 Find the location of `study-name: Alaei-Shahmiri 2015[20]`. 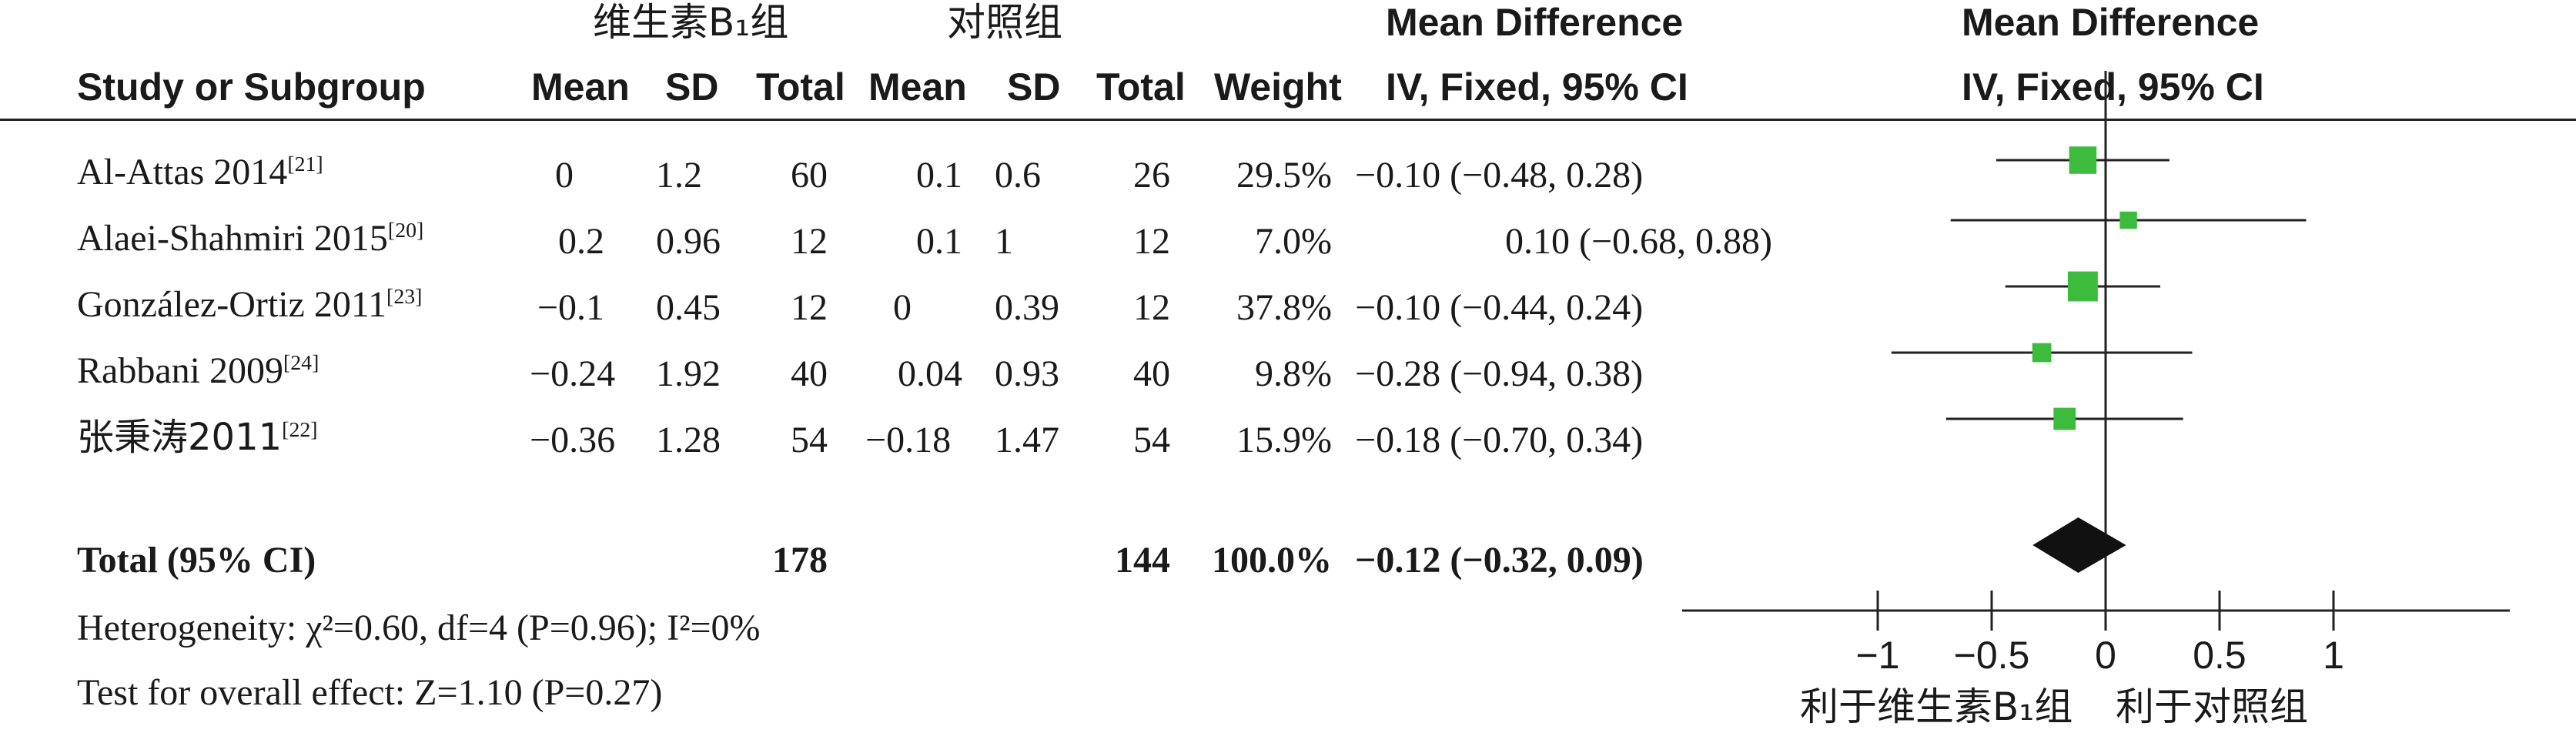

study-name: Alaei-Shahmiri 2015[20] is located at coordinates (251, 238).